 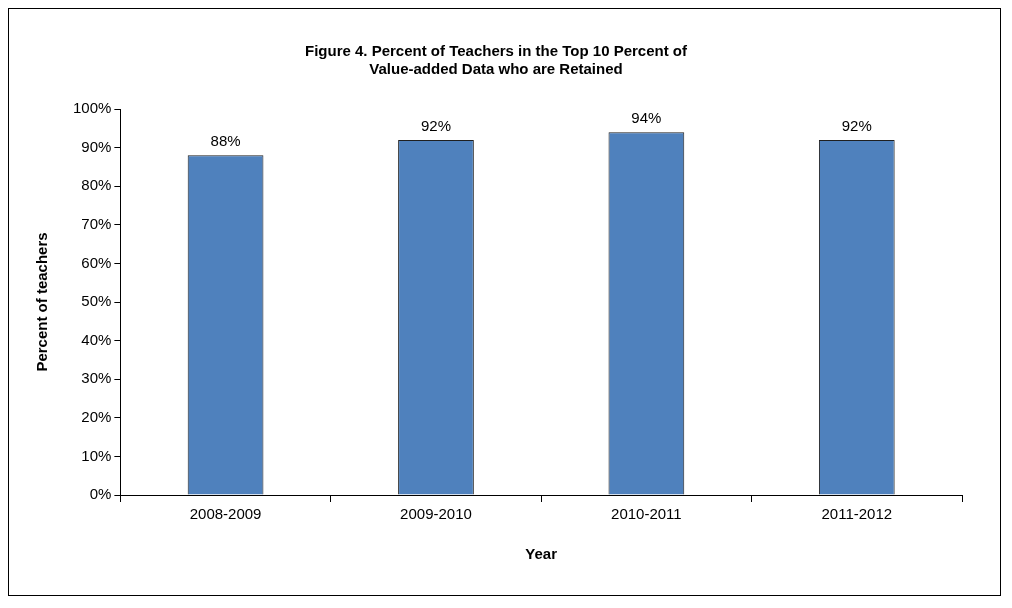 I want to click on y-tick-label: 30%, so click(x=96, y=378).